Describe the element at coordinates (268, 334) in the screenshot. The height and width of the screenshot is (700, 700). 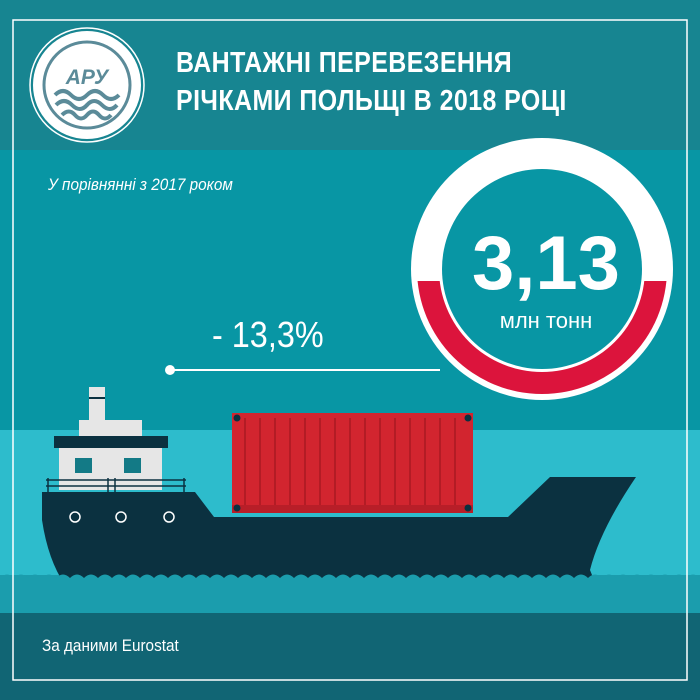
I see `change-percent: - 13,3%` at that location.